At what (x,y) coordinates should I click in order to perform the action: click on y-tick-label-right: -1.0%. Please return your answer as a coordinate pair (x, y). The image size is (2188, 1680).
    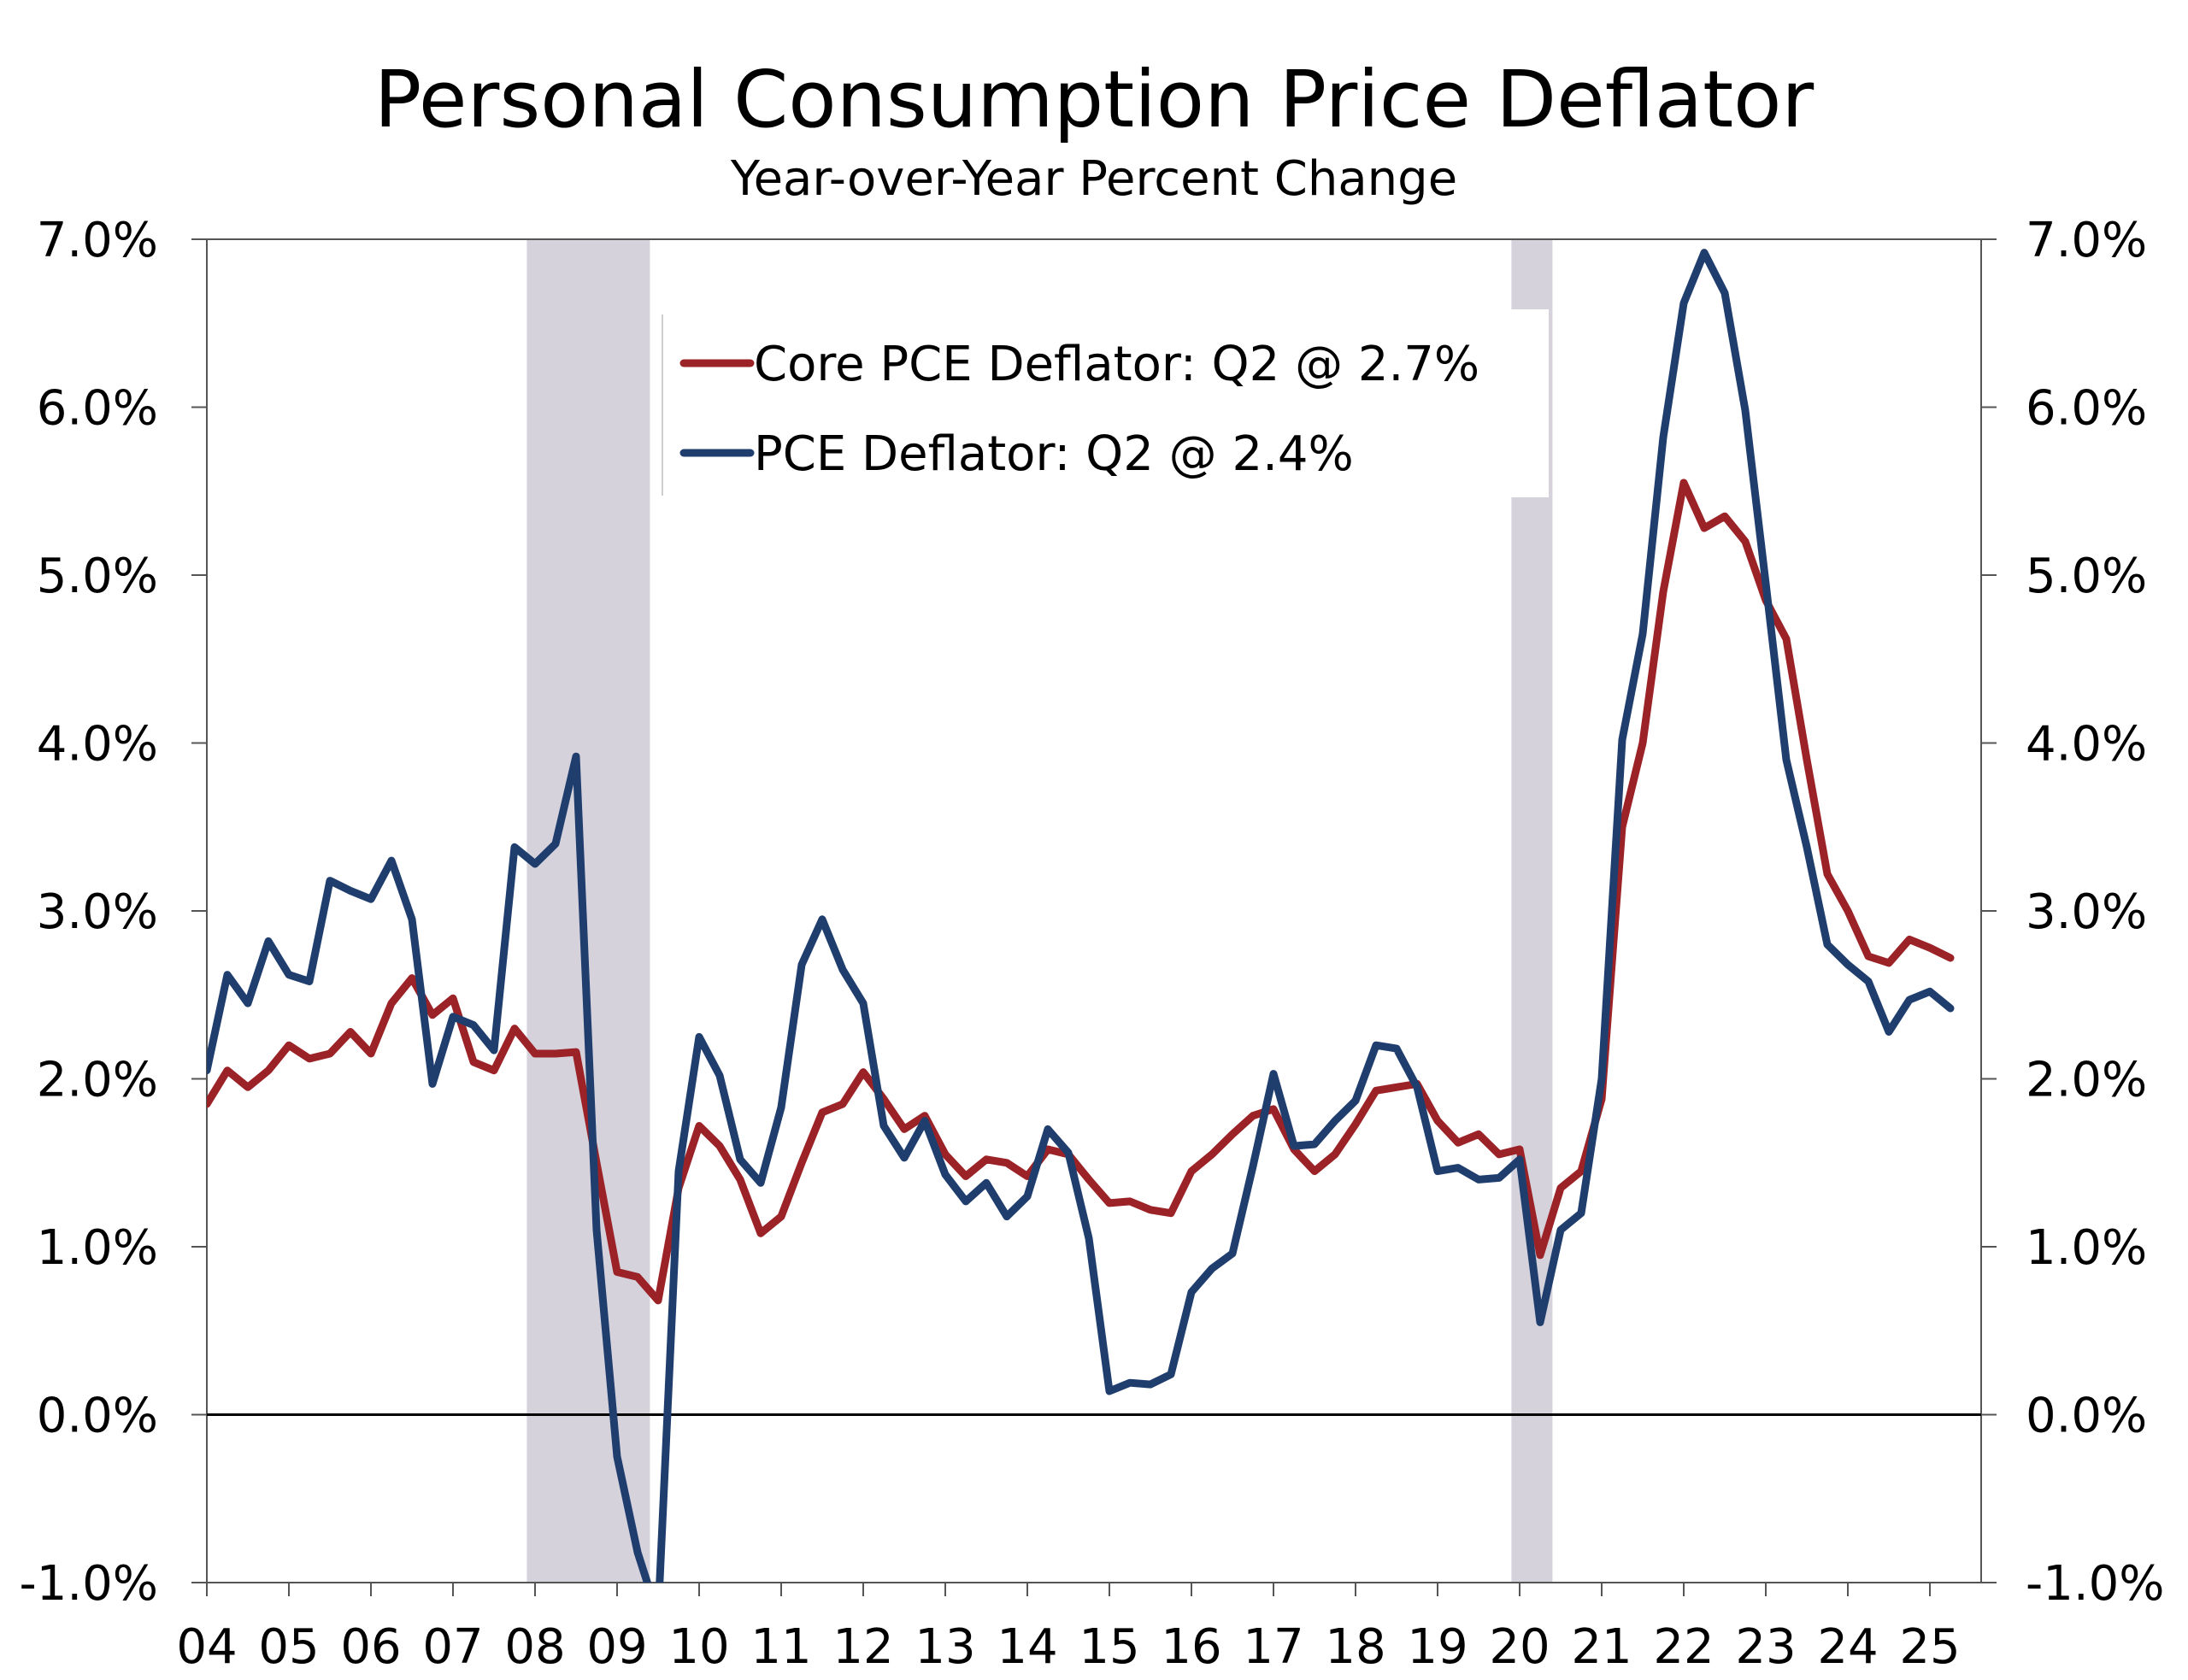
    Looking at the image, I should click on (2095, 1584).